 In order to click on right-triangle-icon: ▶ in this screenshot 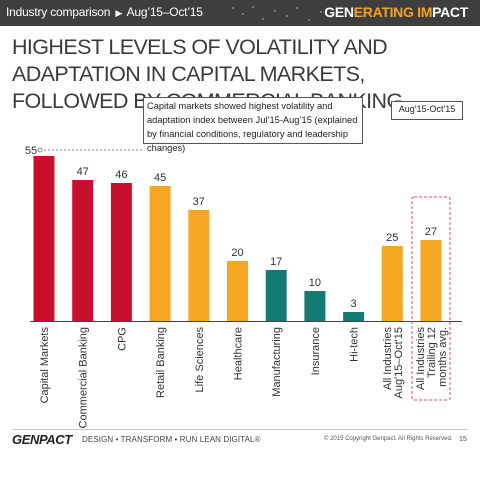, I will do `click(119, 13)`.